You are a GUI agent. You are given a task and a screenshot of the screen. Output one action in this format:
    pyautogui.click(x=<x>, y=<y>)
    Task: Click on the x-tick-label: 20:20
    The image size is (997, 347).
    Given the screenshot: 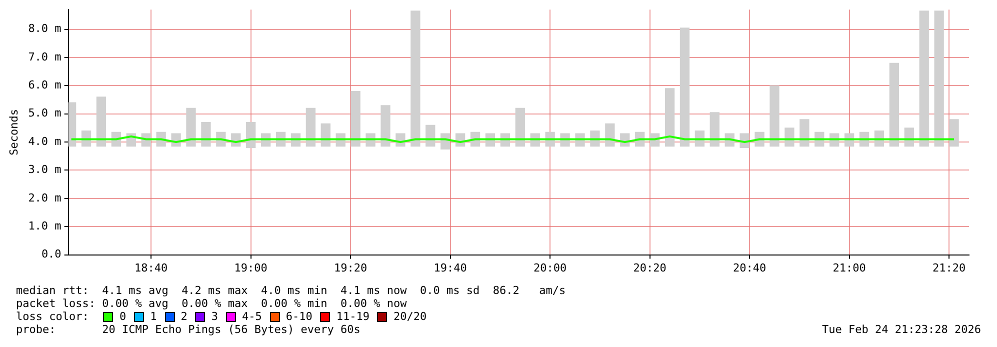 What is the action you would take?
    pyautogui.click(x=649, y=267)
    